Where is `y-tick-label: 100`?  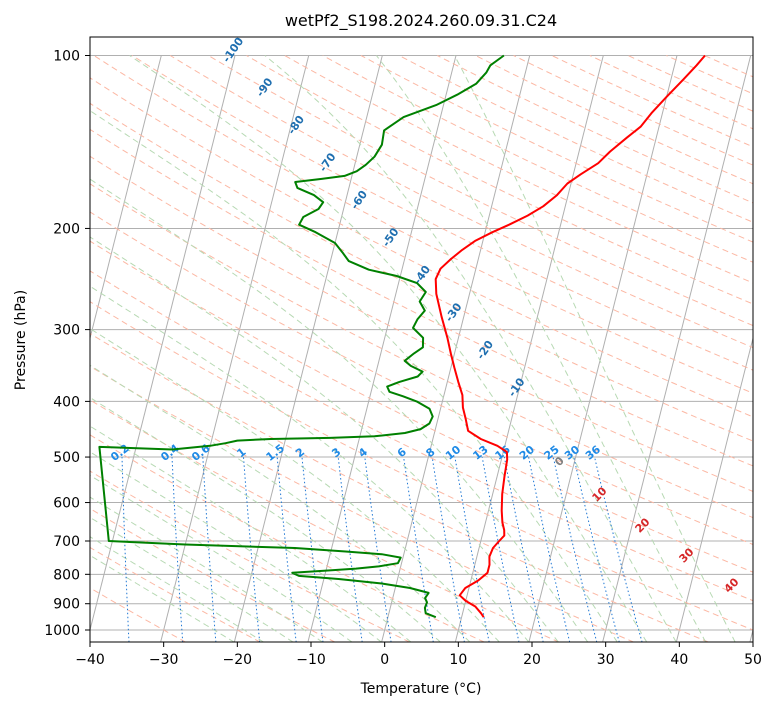 y-tick-label: 100 is located at coordinates (66, 57).